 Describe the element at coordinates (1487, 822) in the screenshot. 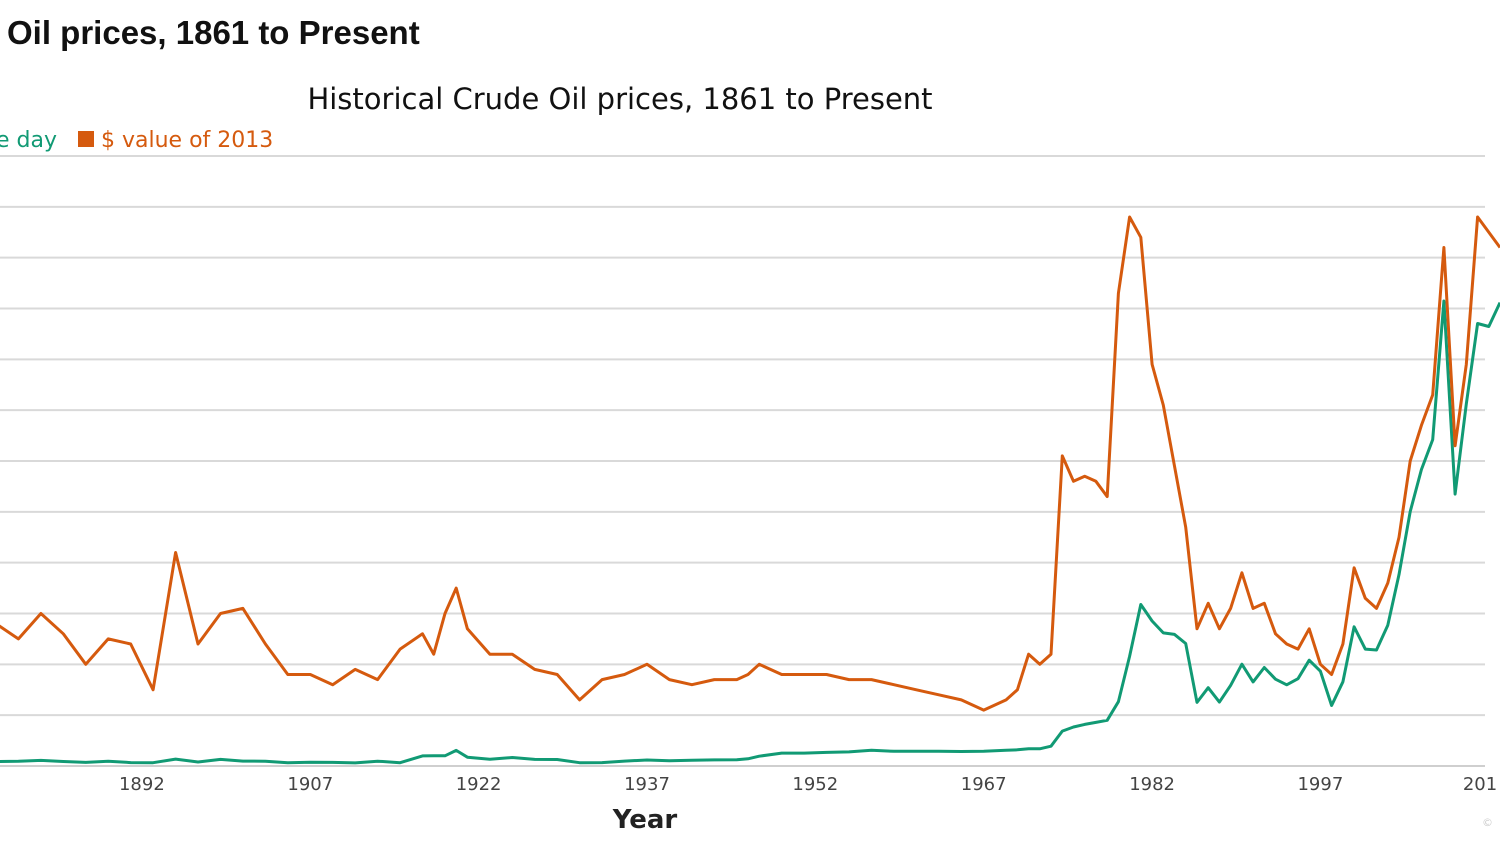

I see `chart-credit: ©` at that location.